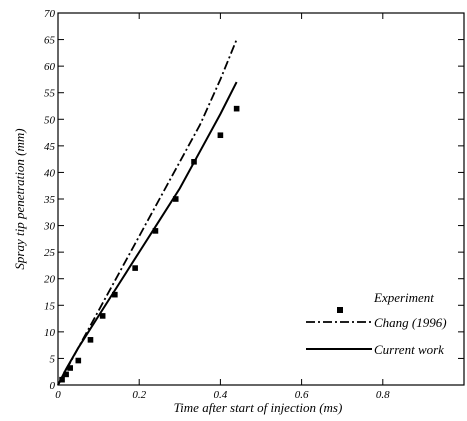  What do you see at coordinates (50, 253) in the screenshot?
I see `y-tick-label: 25` at bounding box center [50, 253].